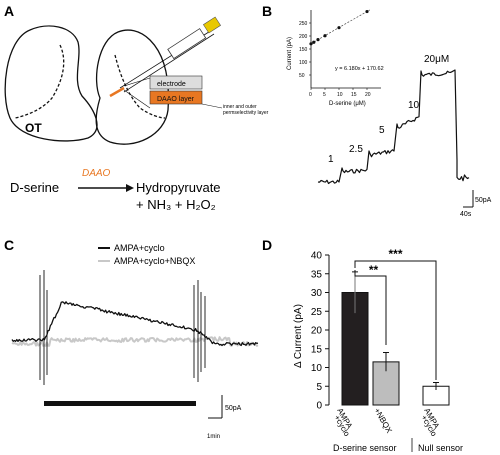 The image size is (500, 455). What do you see at coordinates (317, 293) in the screenshot?
I see `d-y-tick-label: 30` at bounding box center [317, 293].